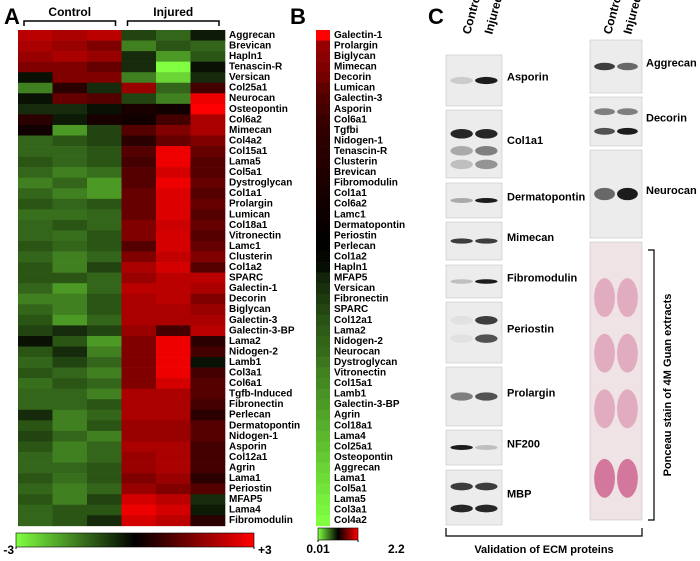 This screenshot has height=561, width=700. Describe the element at coordinates (252, 98) in the screenshot. I see `row-label: Neurocan` at that location.